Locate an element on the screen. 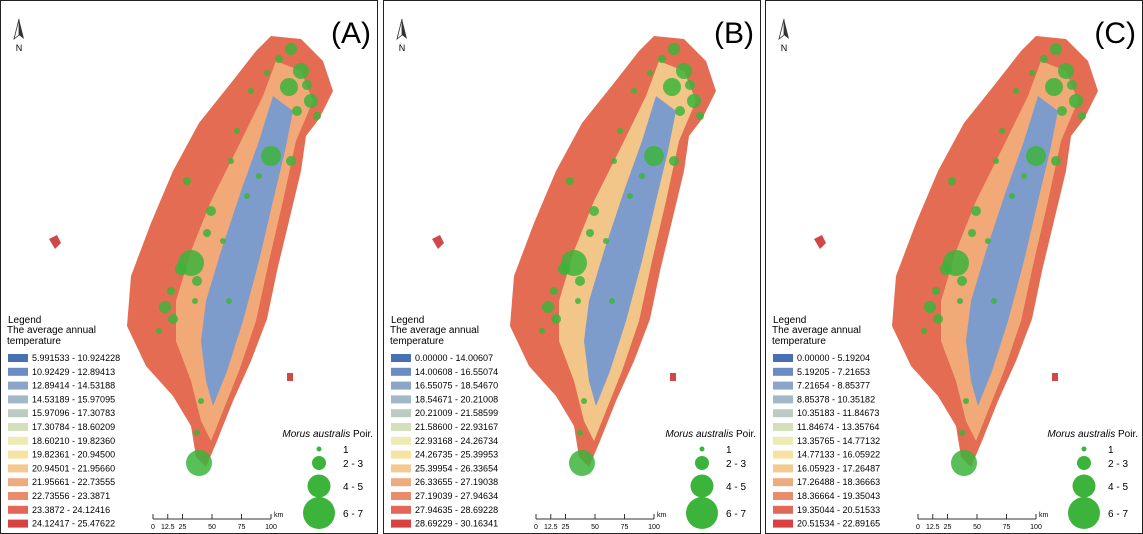  legend-label: 10.35183 - 11.84673 is located at coordinates (838, 413).